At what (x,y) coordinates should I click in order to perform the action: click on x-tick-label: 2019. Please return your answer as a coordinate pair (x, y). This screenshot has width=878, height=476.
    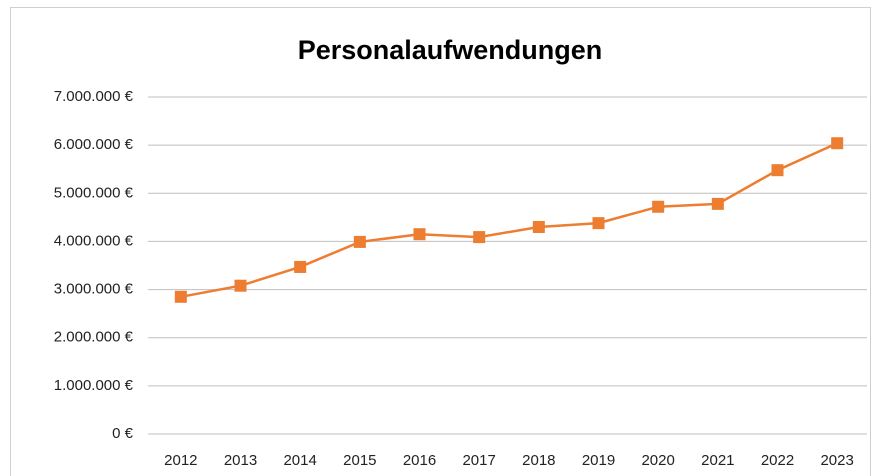
    Looking at the image, I should click on (598, 460).